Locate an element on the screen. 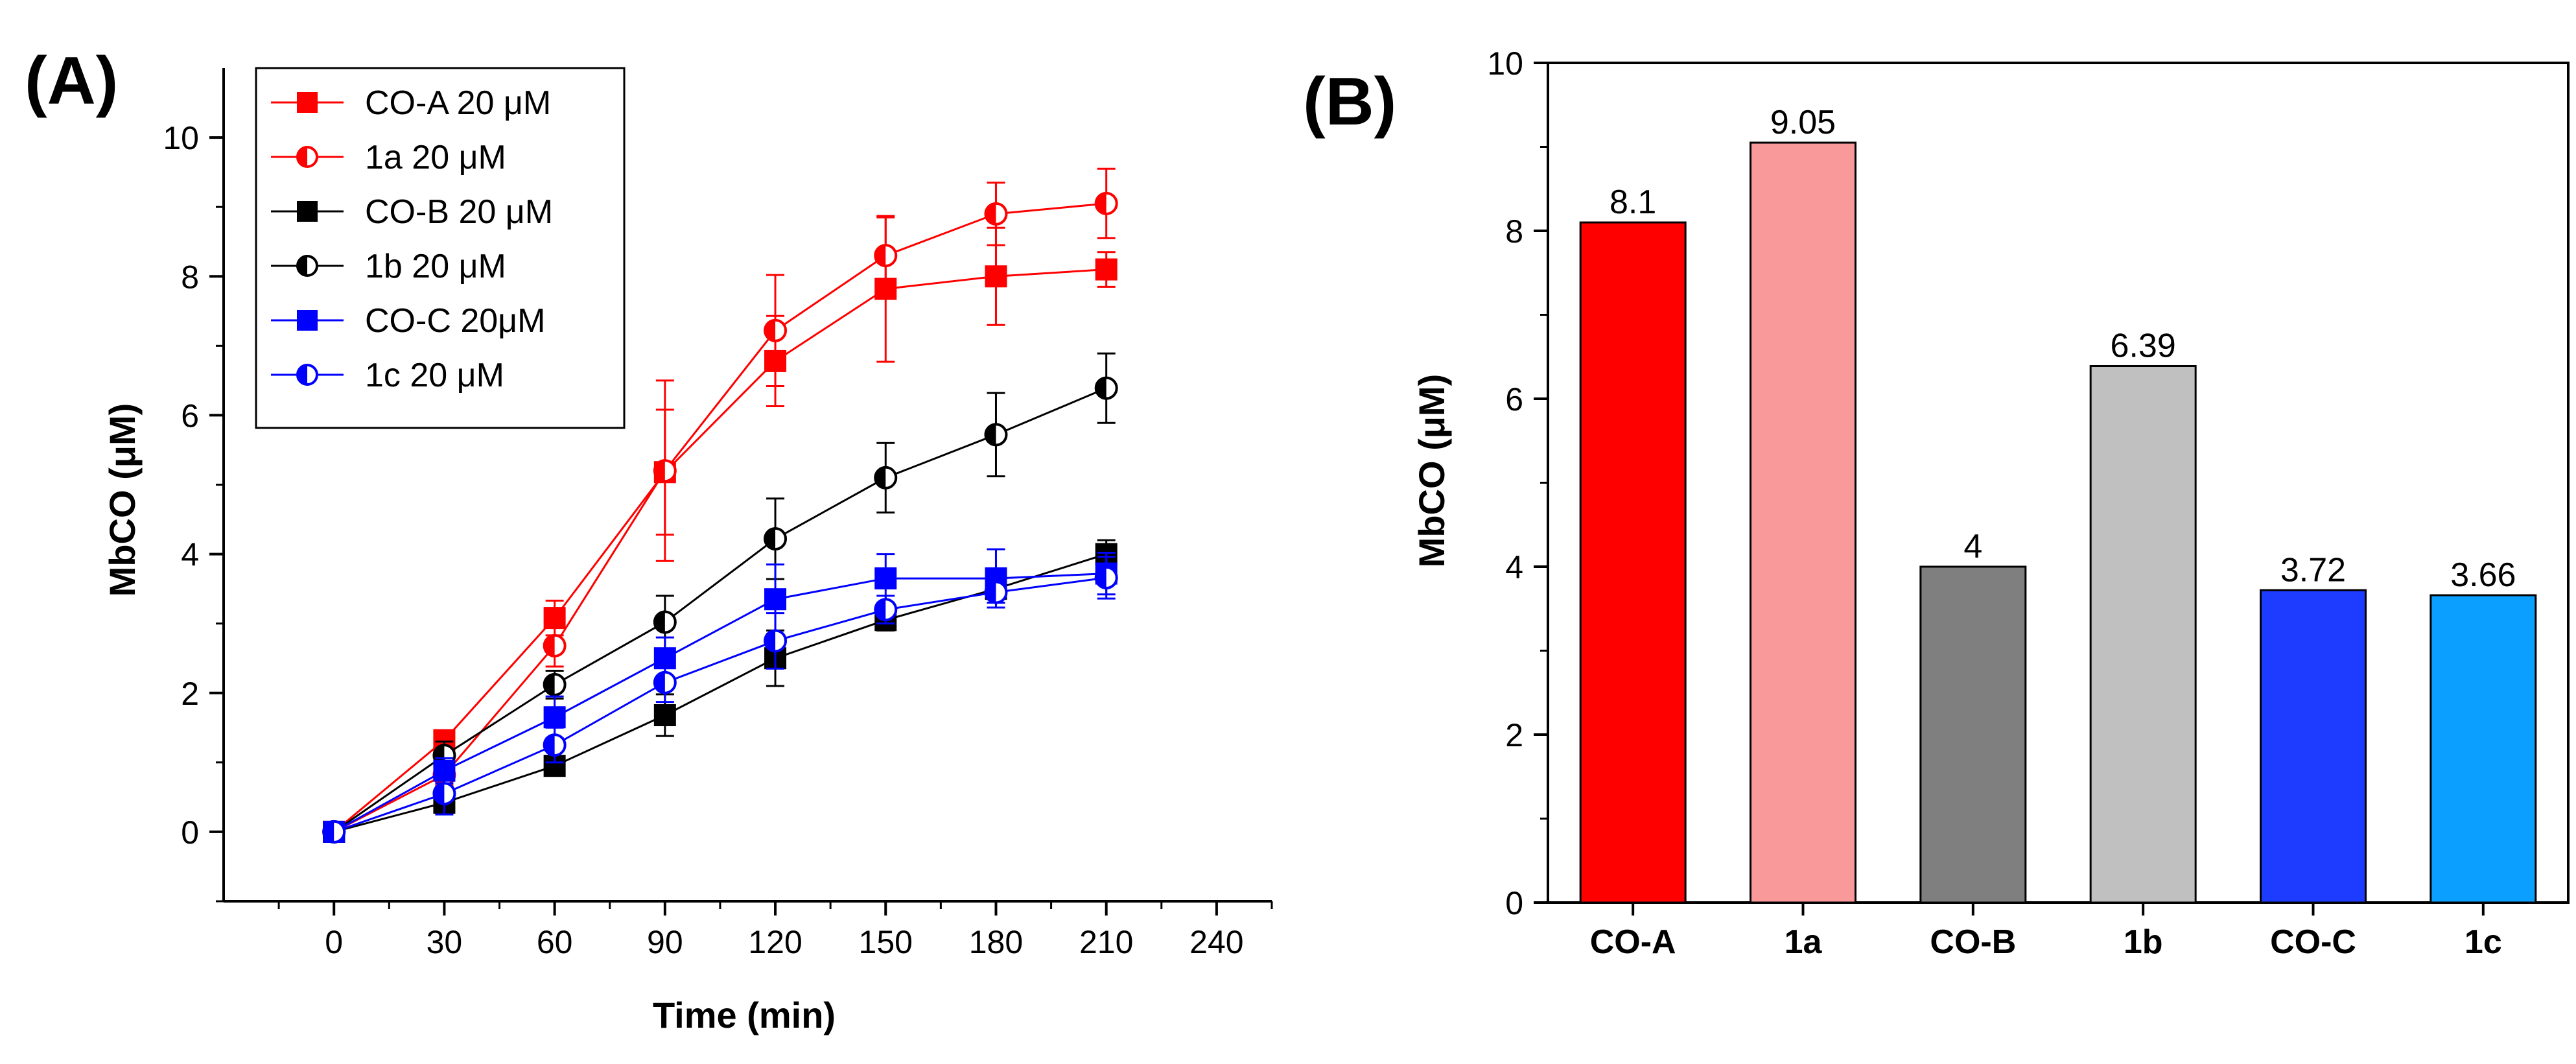  panel-a-x-tick-label: 30 is located at coordinates (445, 942).